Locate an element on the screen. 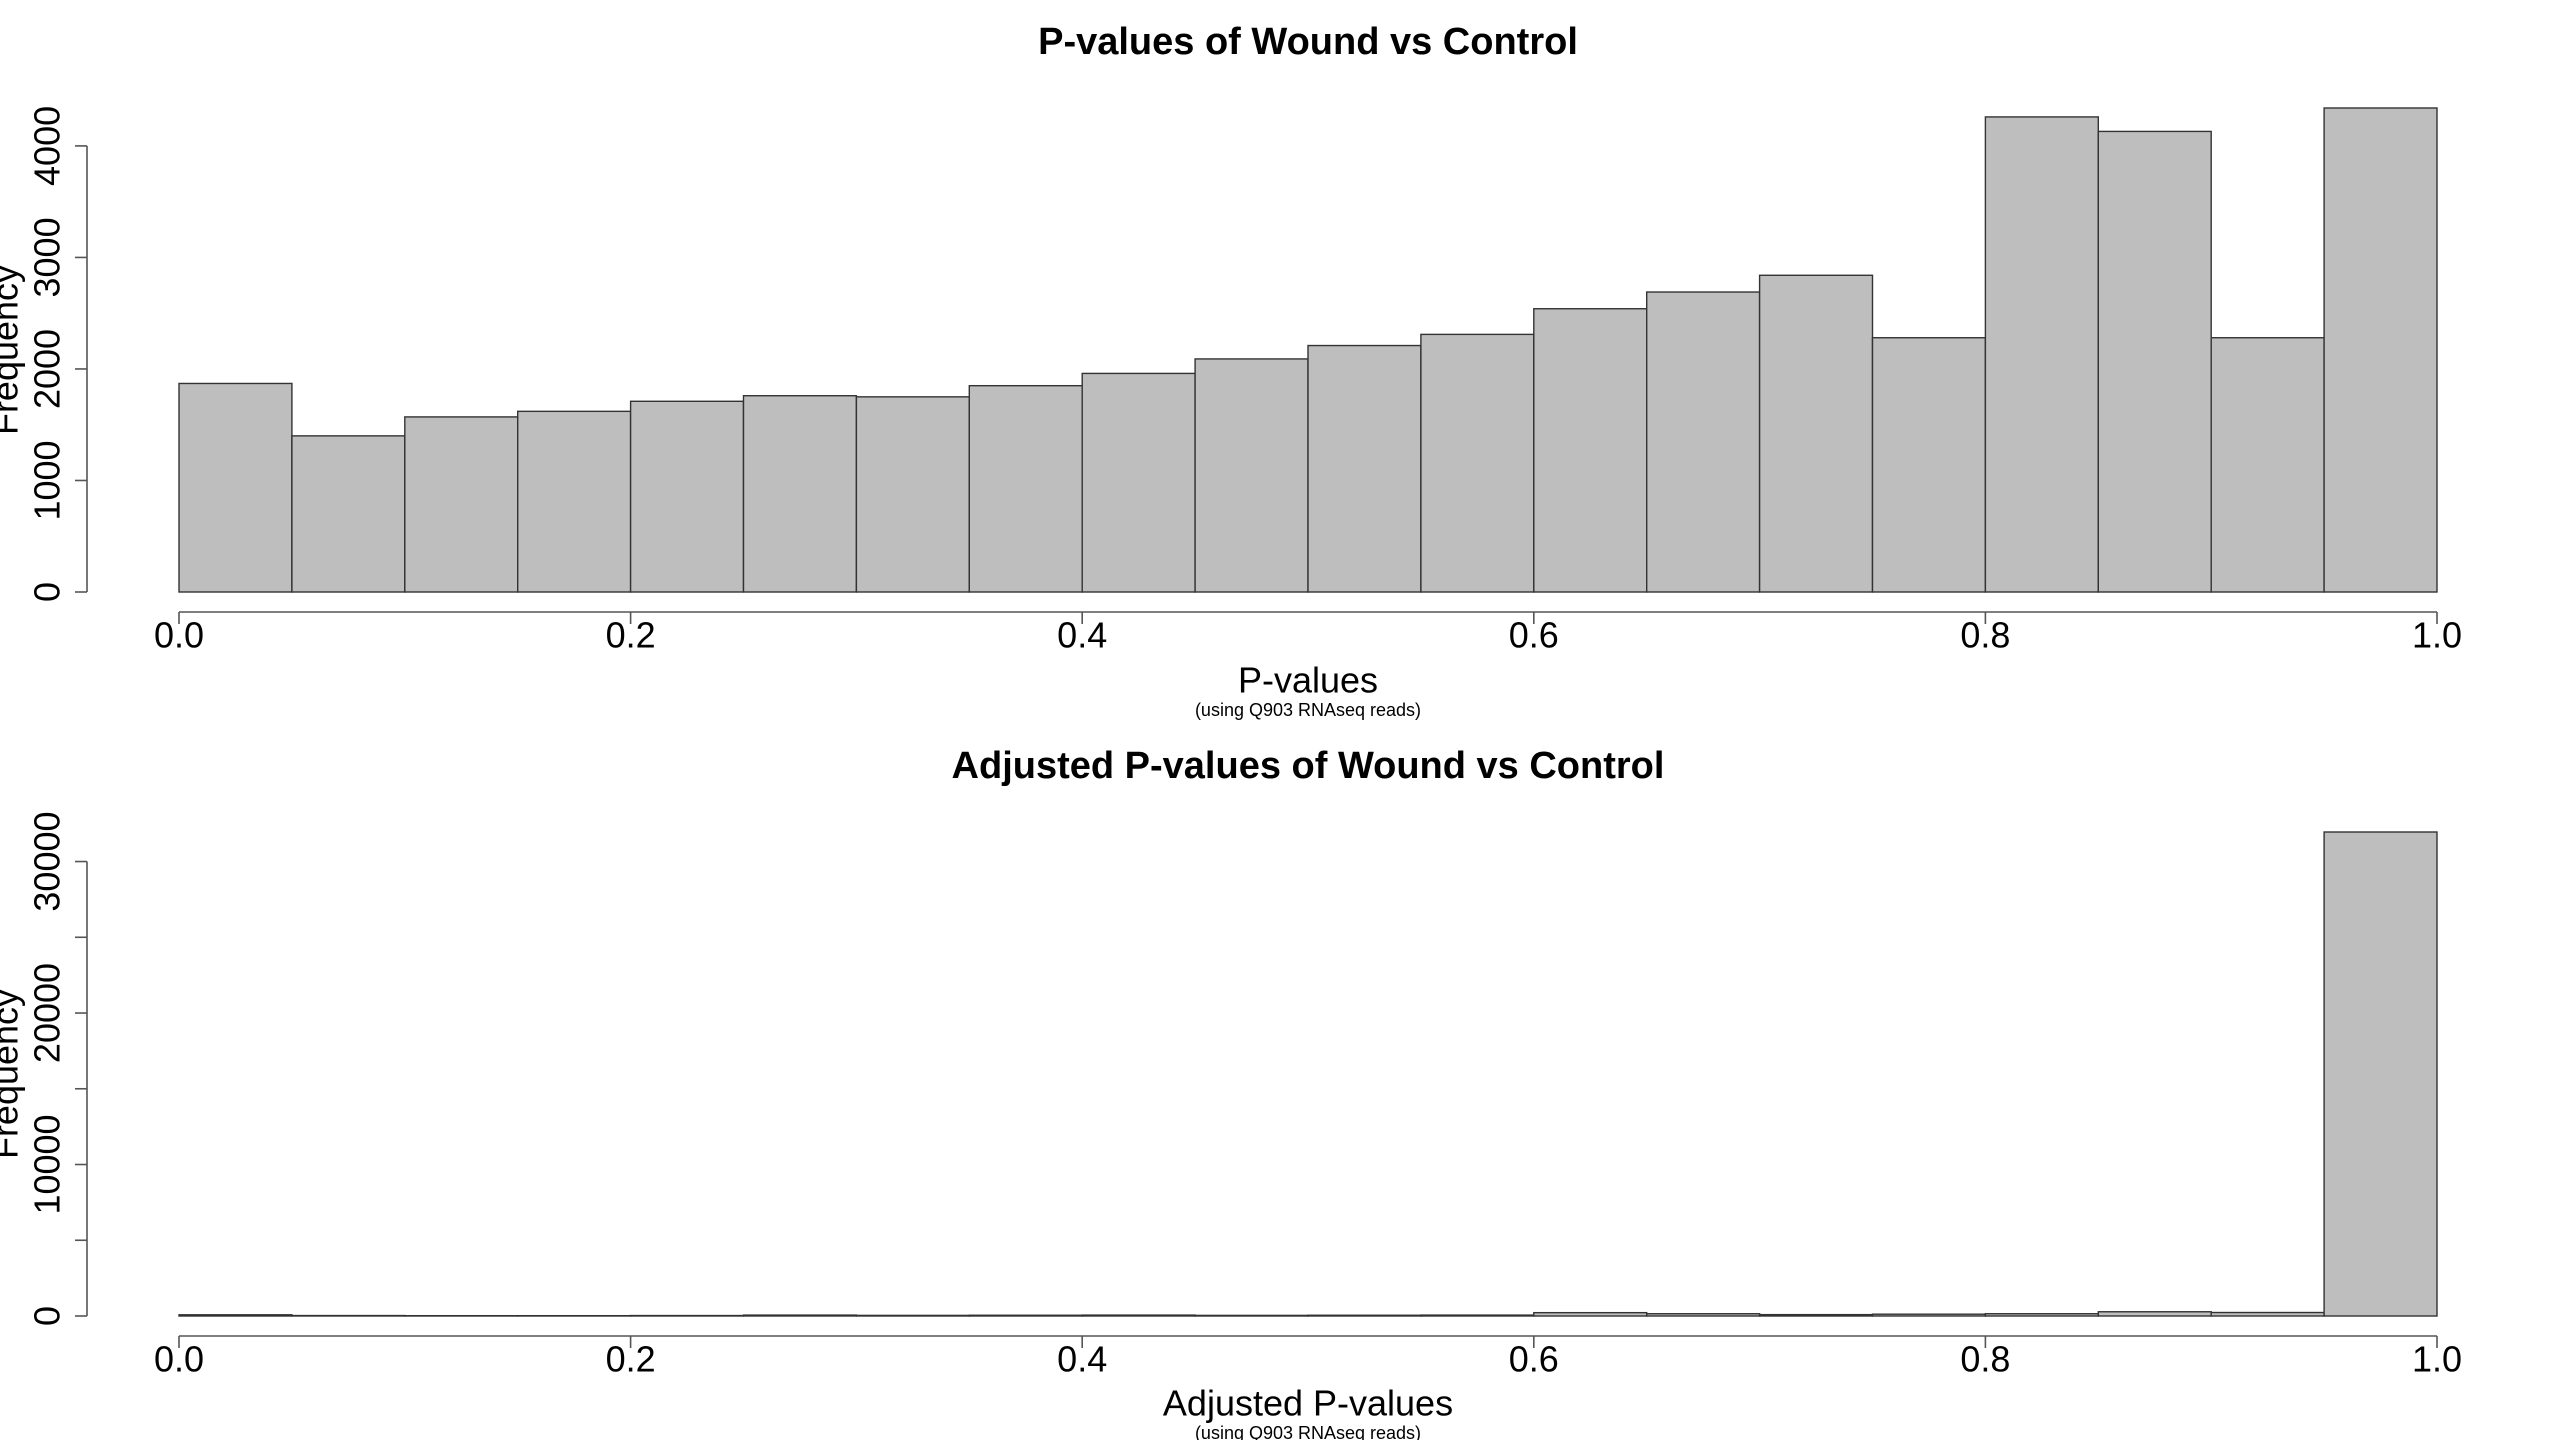  y-tick-label: 3000 is located at coordinates (47, 257).